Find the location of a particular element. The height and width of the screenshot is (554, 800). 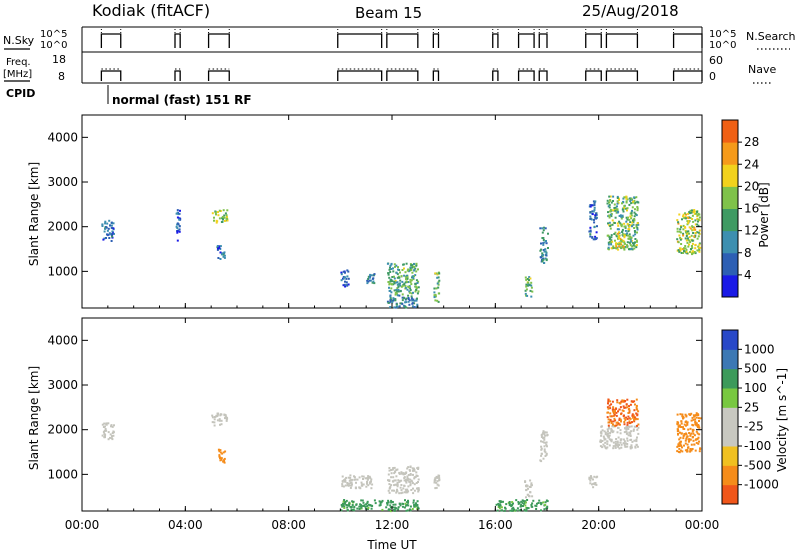

colorbar-swatch is located at coordinates (730, 153).